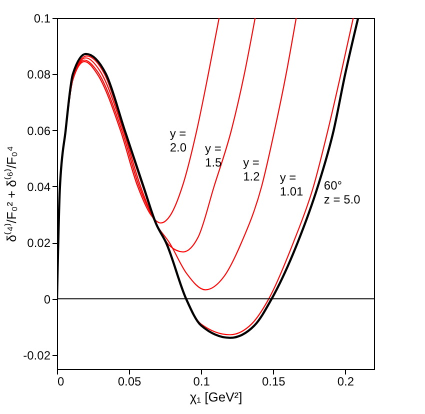  I want to click on annotation: y = 1.2, so click(251, 170).